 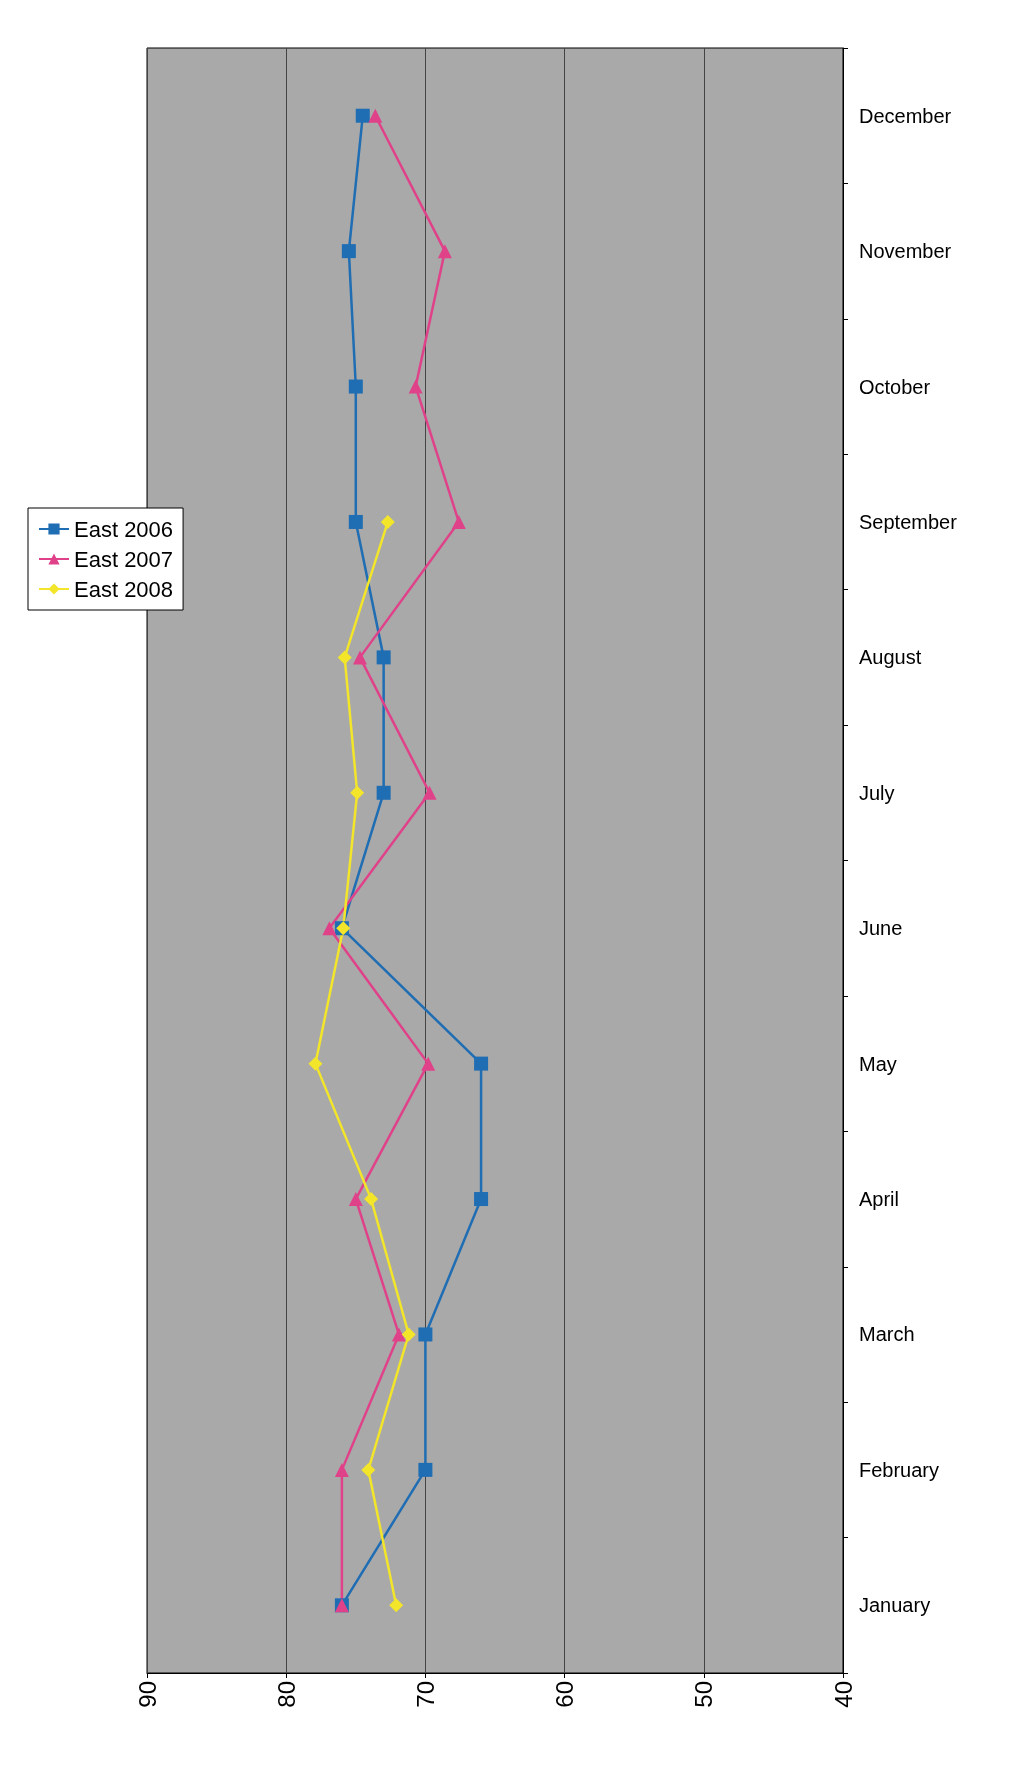 I want to click on y-tick-label: July, so click(x=877, y=792).